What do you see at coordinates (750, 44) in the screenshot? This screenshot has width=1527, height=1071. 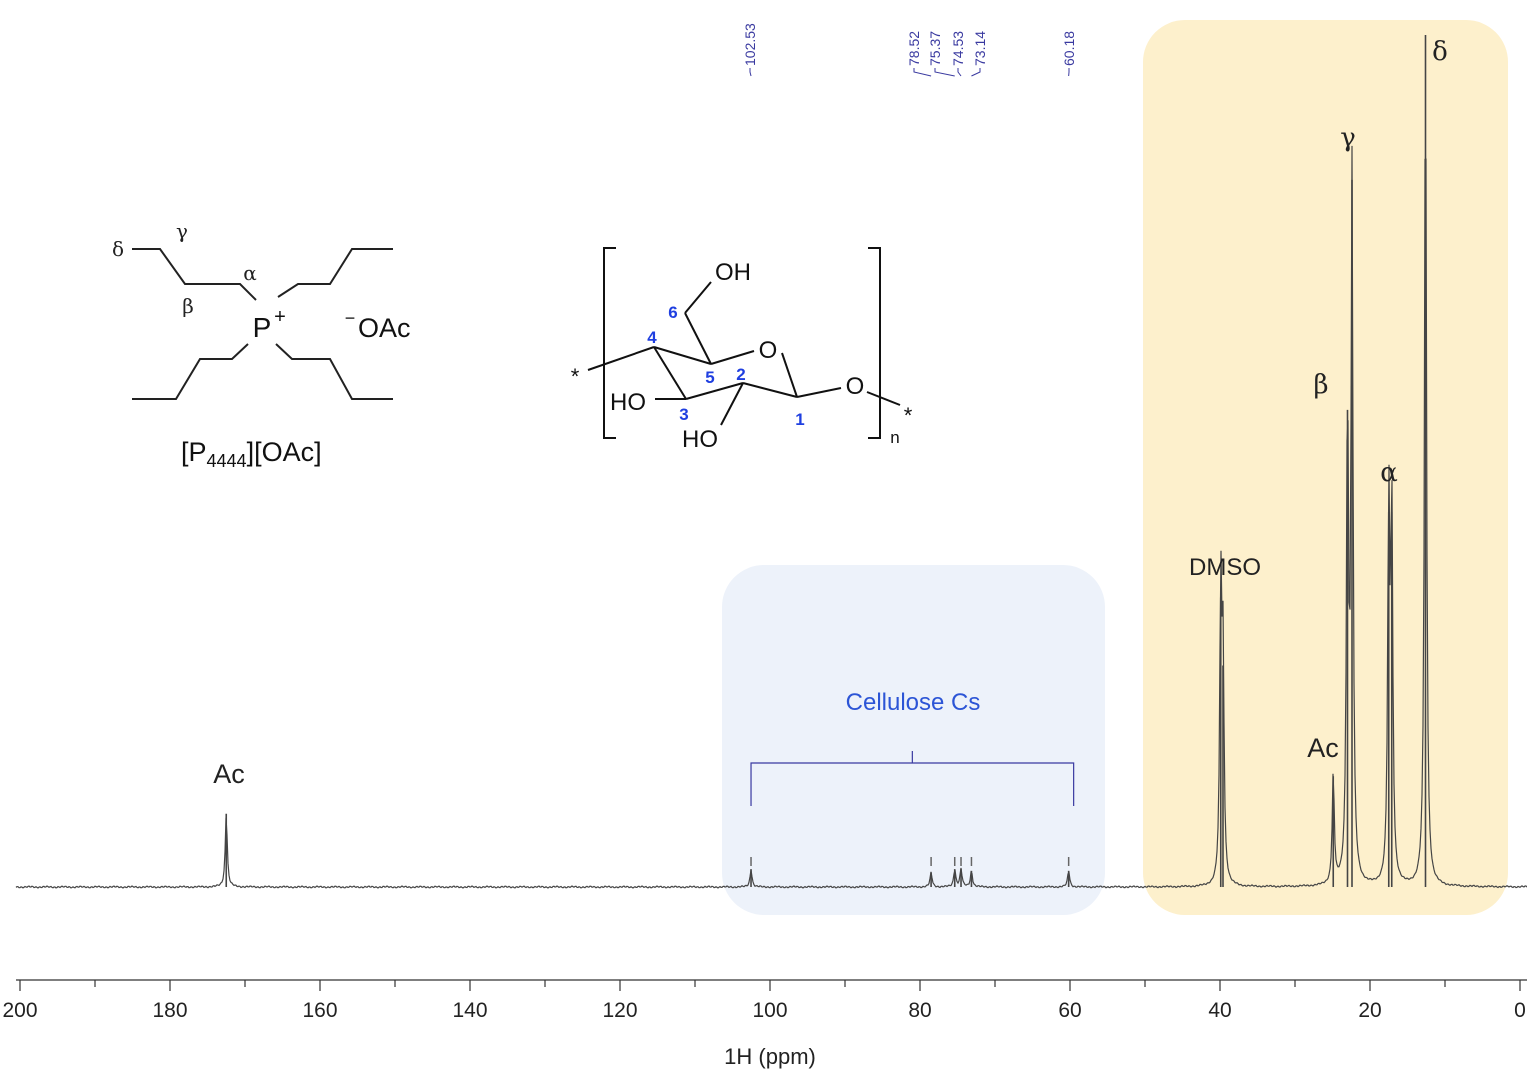 I see `peak-pick-label-0: 102.53` at bounding box center [750, 44].